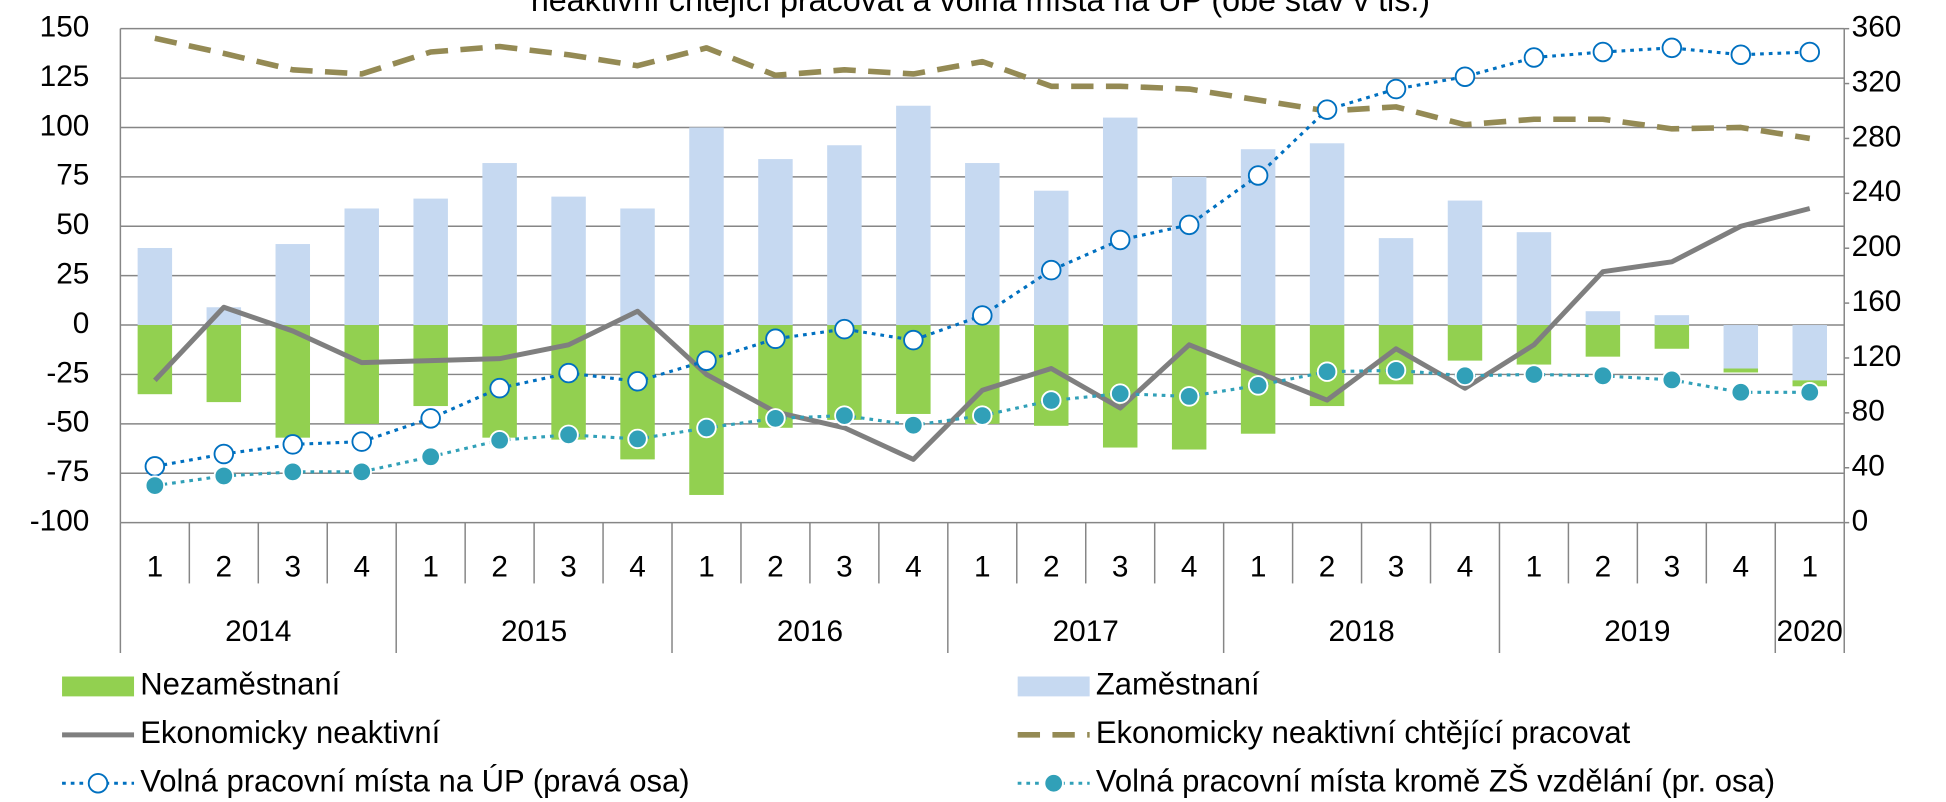 This screenshot has height=802, width=1946. Describe the element at coordinates (65, 27) in the screenshot. I see `y-tick-label: 150` at that location.